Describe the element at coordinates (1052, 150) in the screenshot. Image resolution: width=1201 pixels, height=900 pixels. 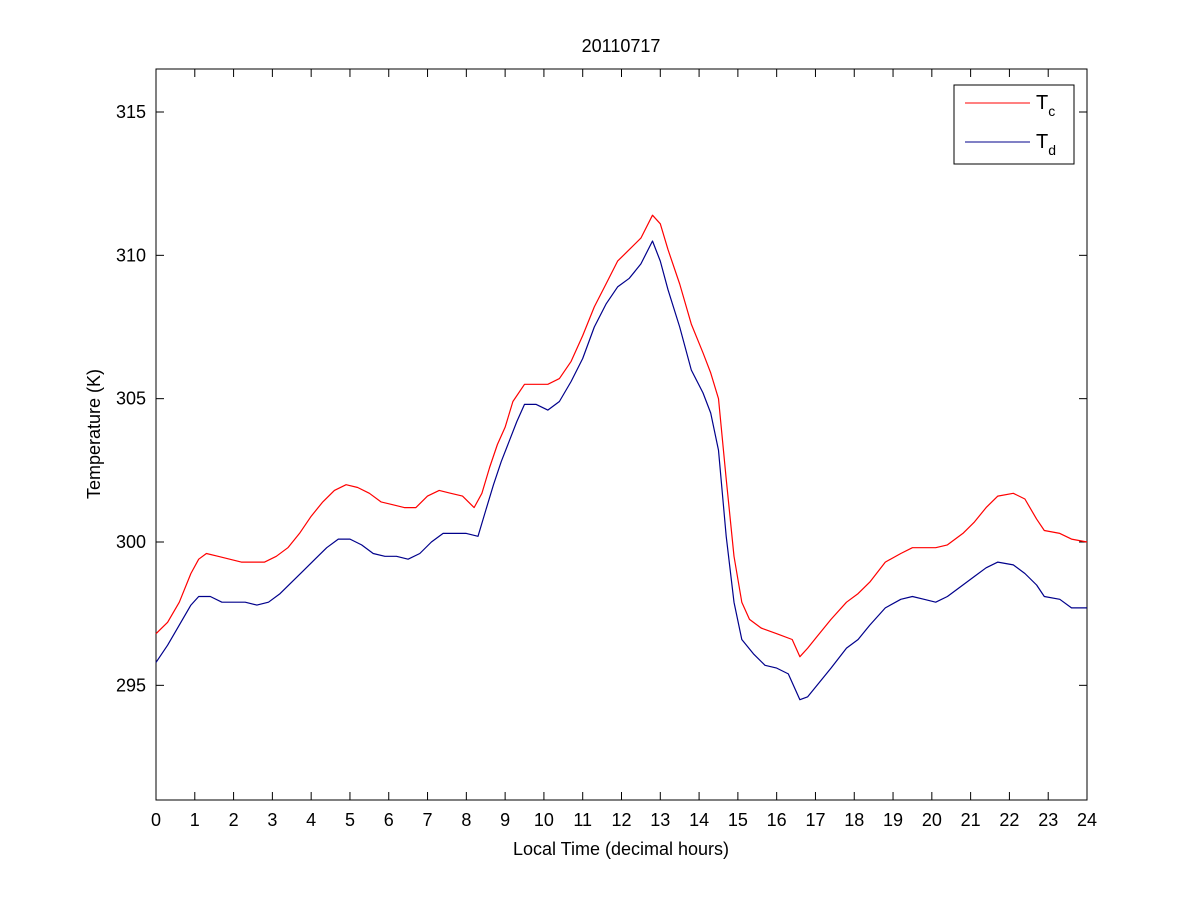
I see `legend-label-td-sub: d` at that location.